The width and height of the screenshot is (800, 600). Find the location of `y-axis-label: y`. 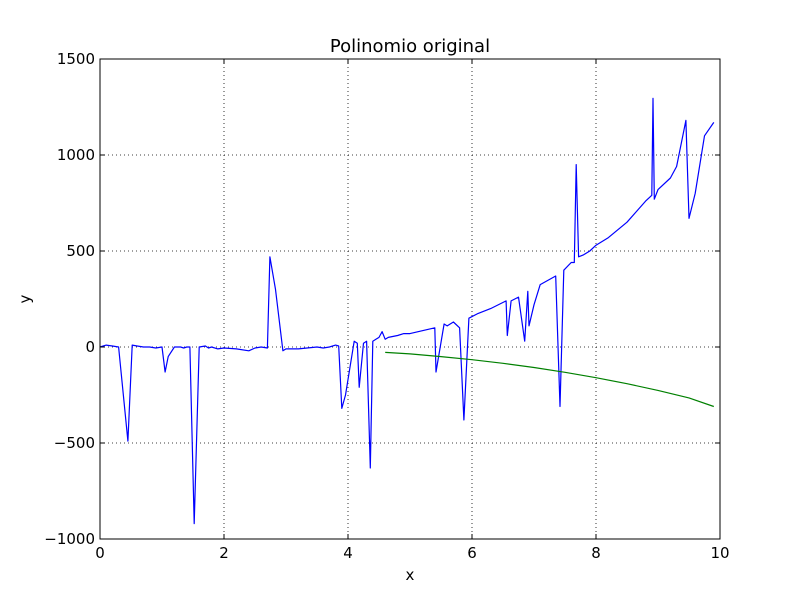

y-axis-label: y is located at coordinates (25, 298).